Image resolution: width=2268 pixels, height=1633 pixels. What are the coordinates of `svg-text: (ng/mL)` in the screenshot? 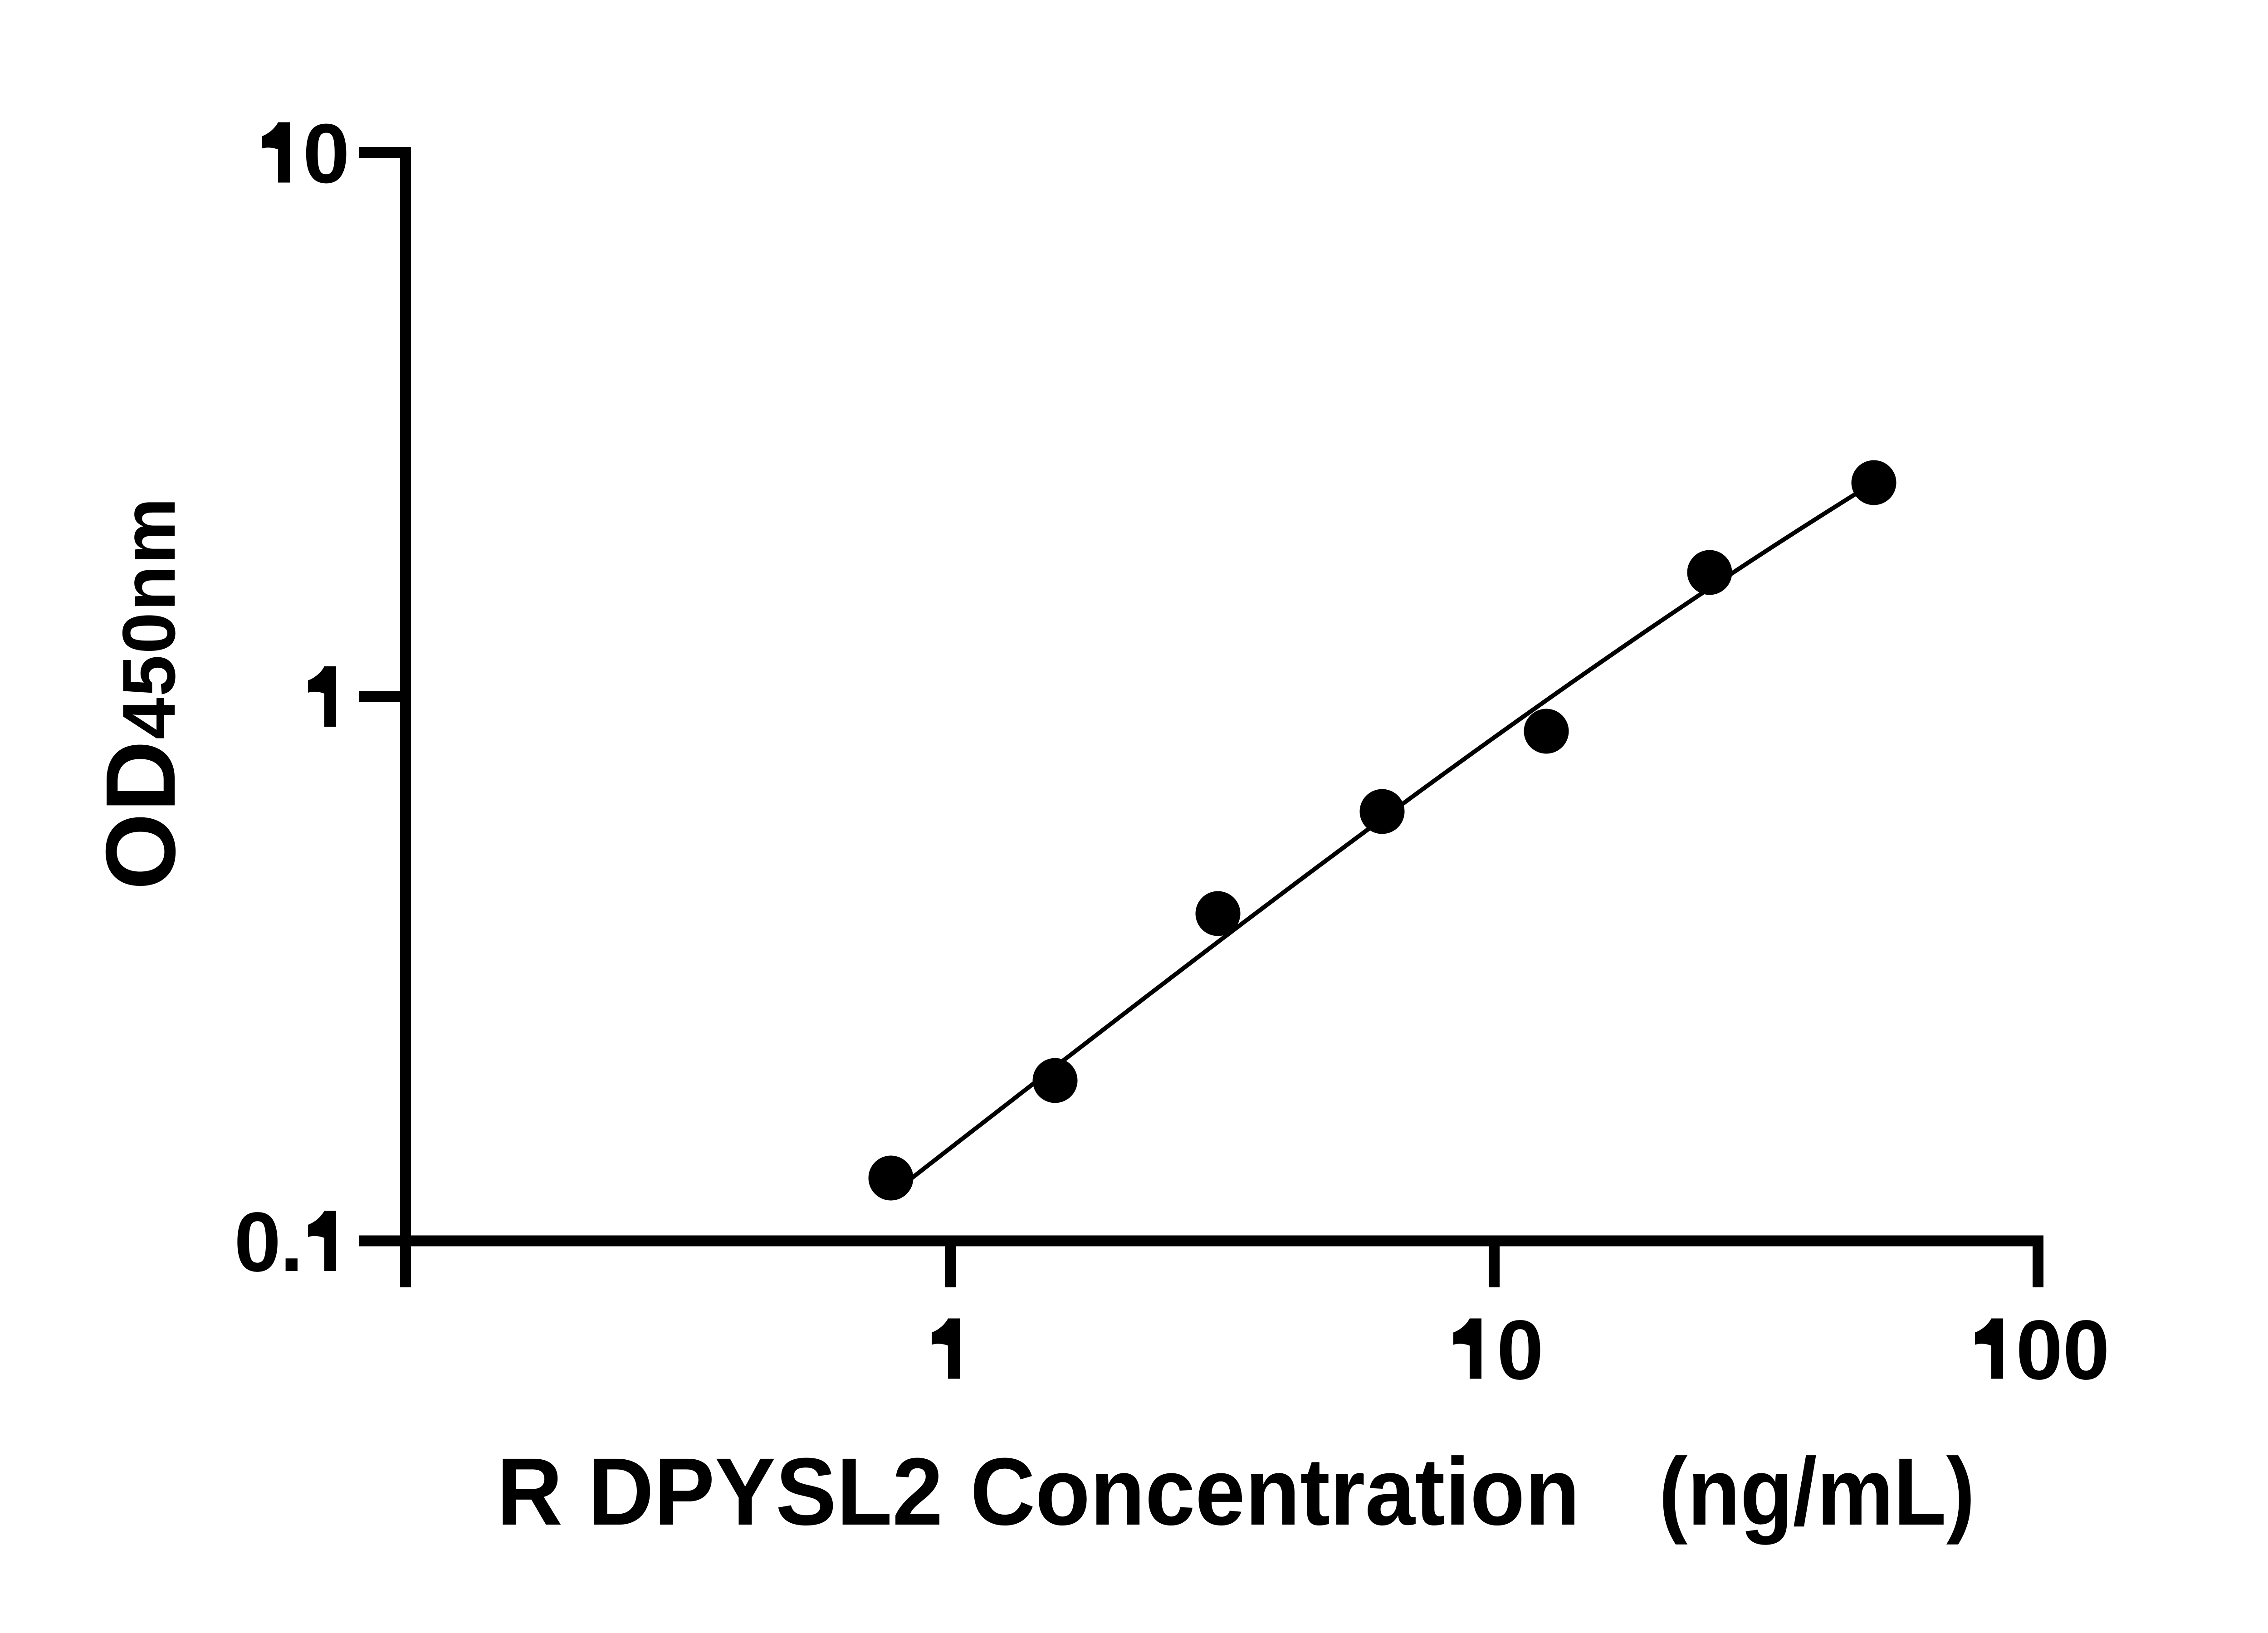 It's located at (1817, 1491).